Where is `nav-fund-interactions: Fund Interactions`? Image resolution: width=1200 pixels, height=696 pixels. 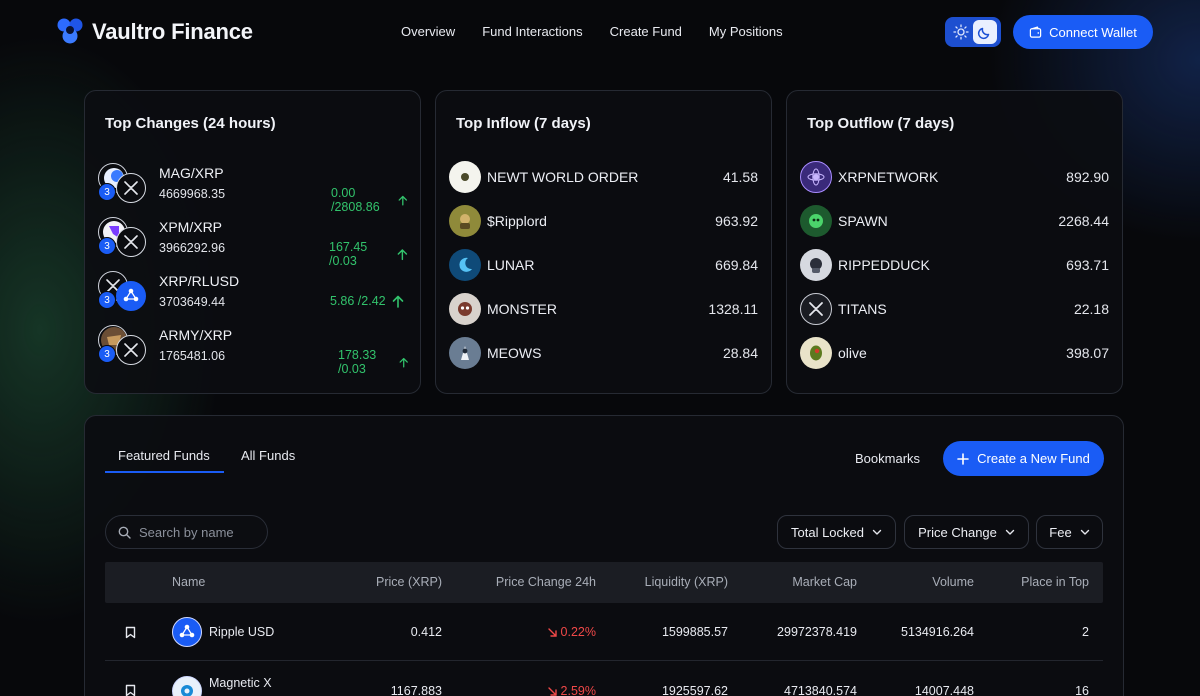
nav-fund-interactions: Fund Interactions is located at coordinates (532, 31).